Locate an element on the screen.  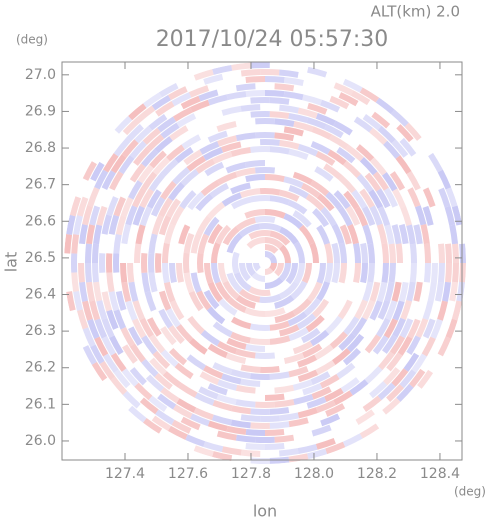
x-tick-label: 127.6 is located at coordinates (188, 474).